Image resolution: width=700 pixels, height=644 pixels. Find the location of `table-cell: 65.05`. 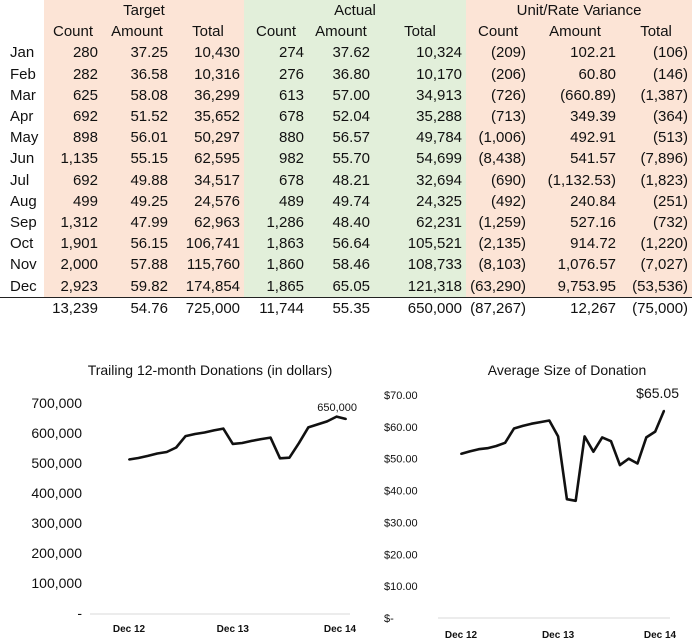

table-cell: 65.05 is located at coordinates (341, 286).